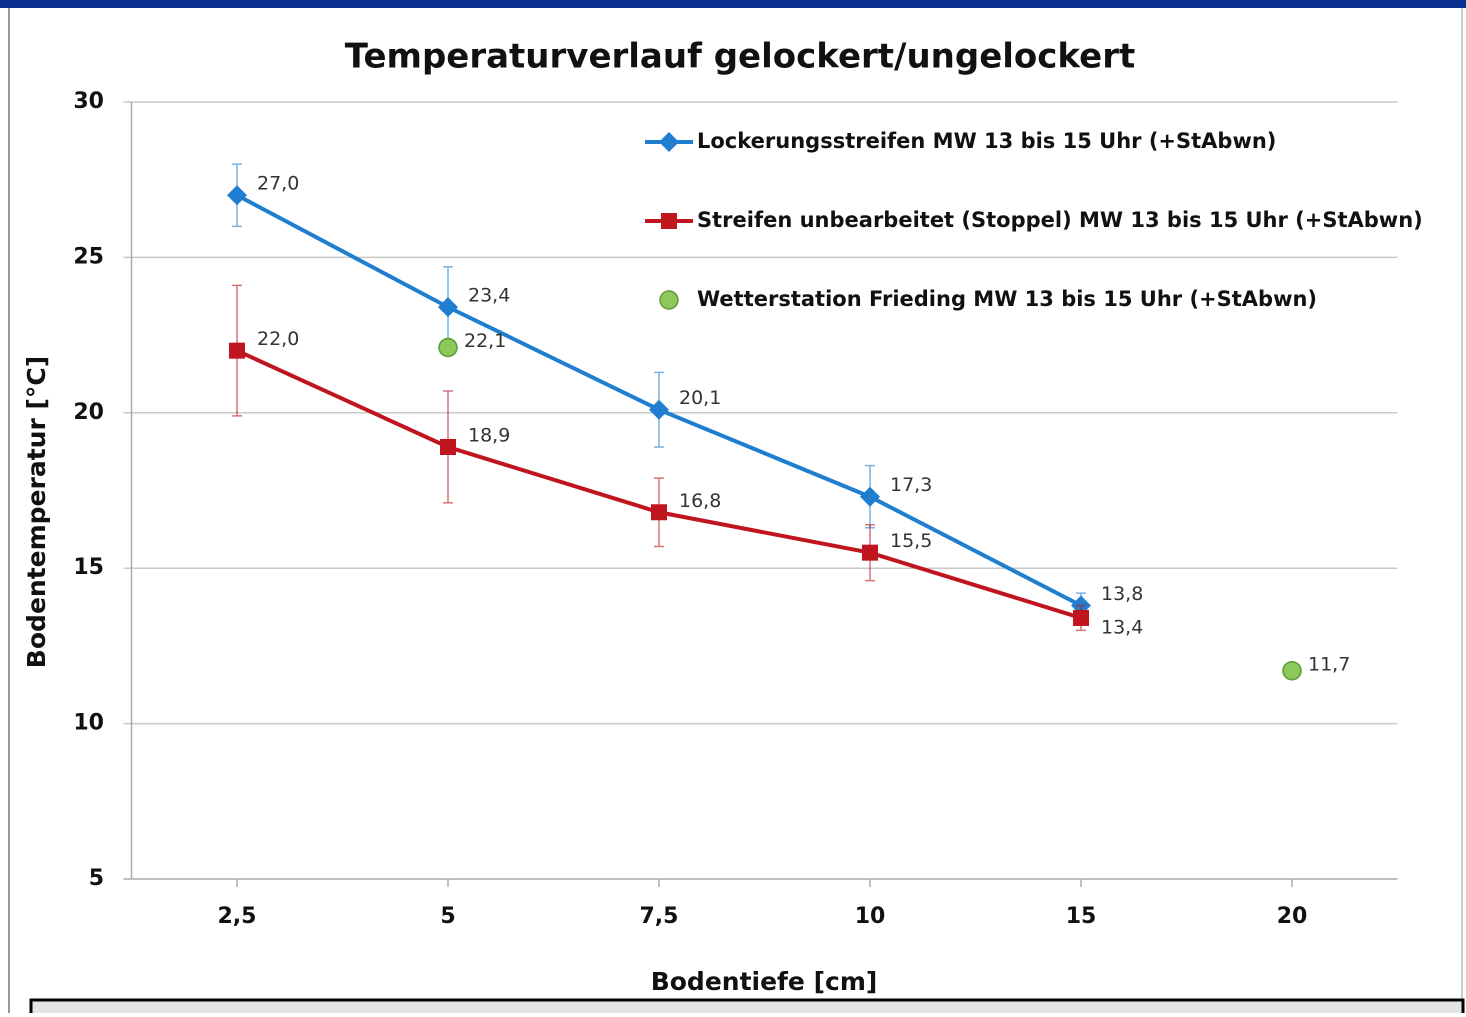 The image size is (1466, 1017). What do you see at coordinates (1122, 594) in the screenshot?
I see `value-label: 13,8` at bounding box center [1122, 594].